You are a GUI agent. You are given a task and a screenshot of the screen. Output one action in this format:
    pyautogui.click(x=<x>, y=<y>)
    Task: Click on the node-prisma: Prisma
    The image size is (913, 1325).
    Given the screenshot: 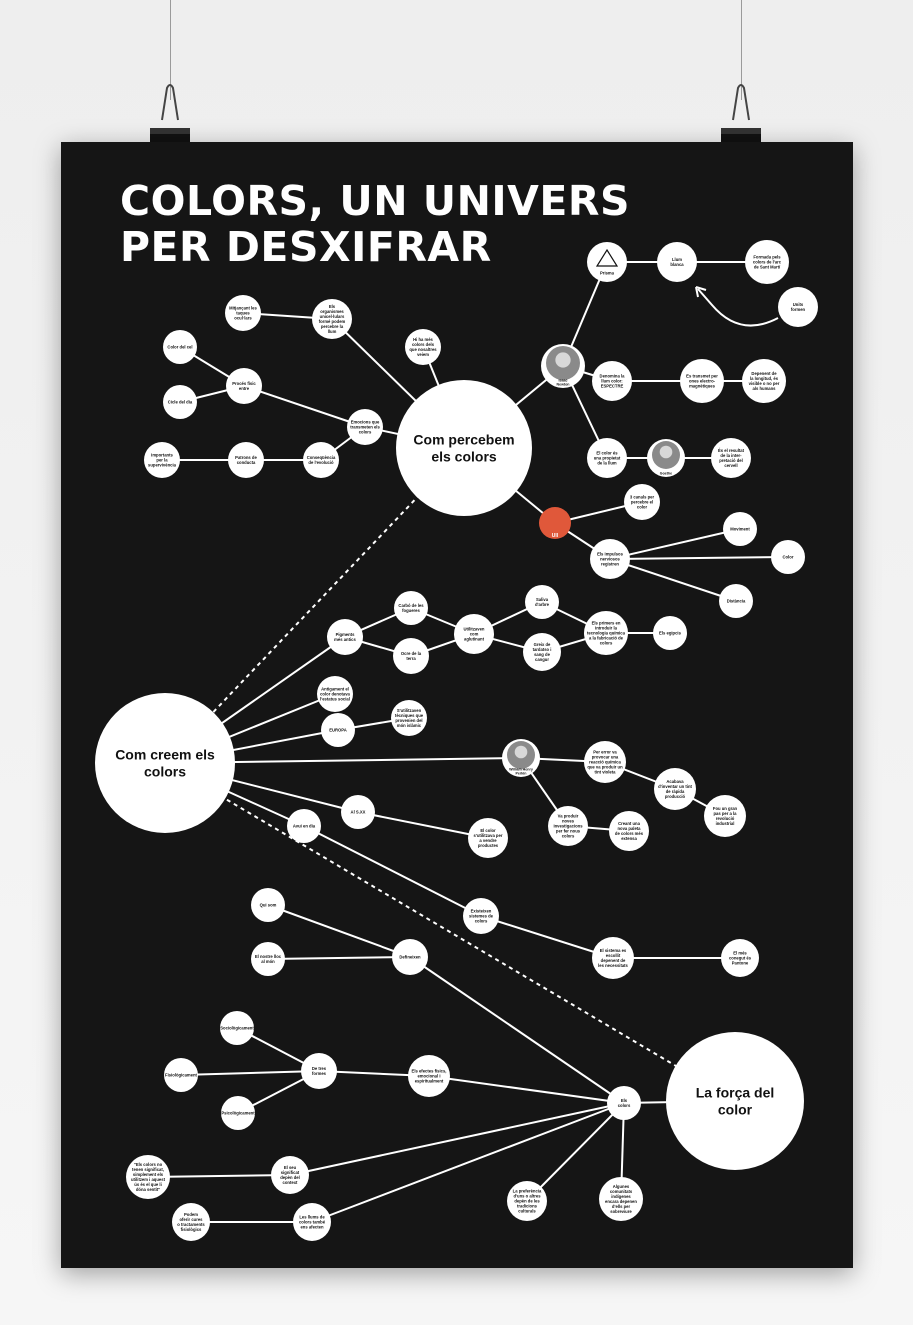 What is the action you would take?
    pyautogui.click(x=607, y=262)
    